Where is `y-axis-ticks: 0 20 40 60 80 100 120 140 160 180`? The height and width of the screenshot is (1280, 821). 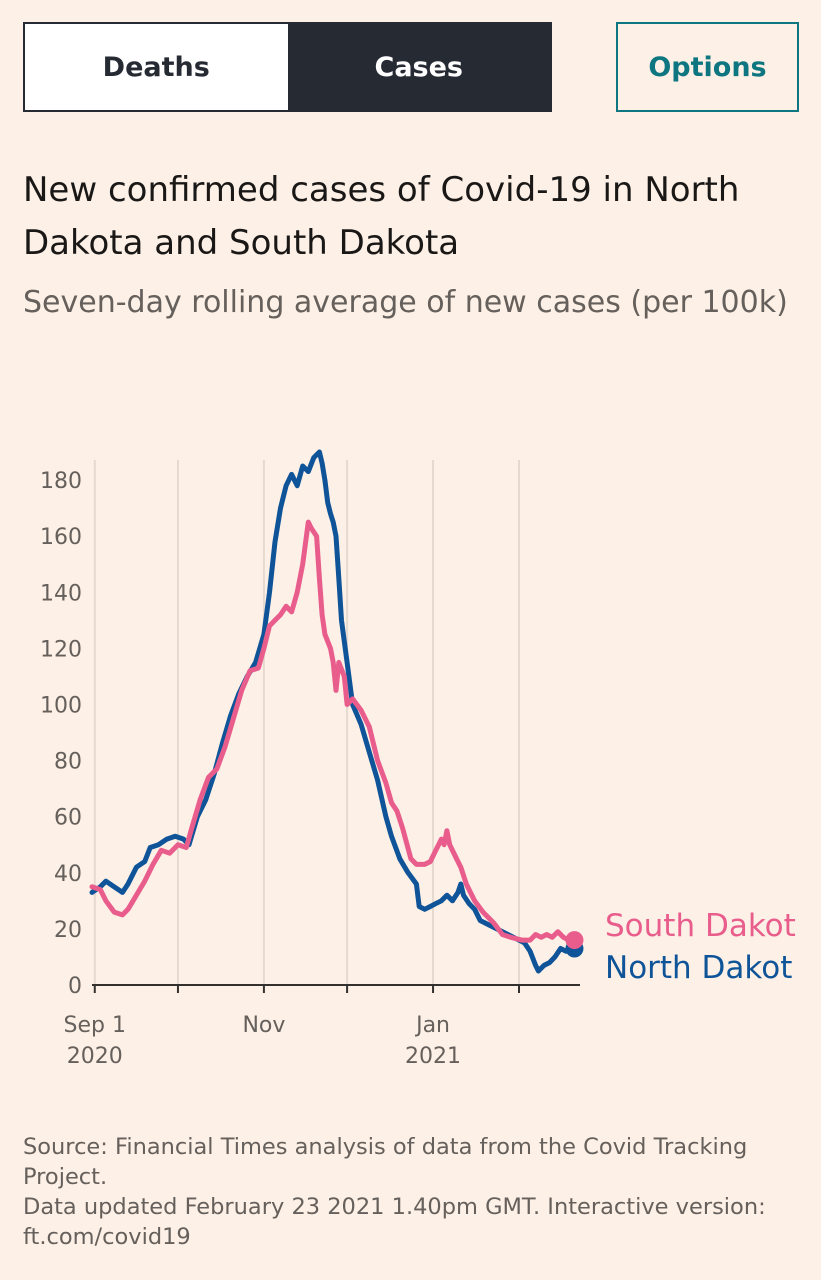
y-axis-ticks: 0 20 40 60 80 100 120 140 160 180 is located at coordinates (61, 734).